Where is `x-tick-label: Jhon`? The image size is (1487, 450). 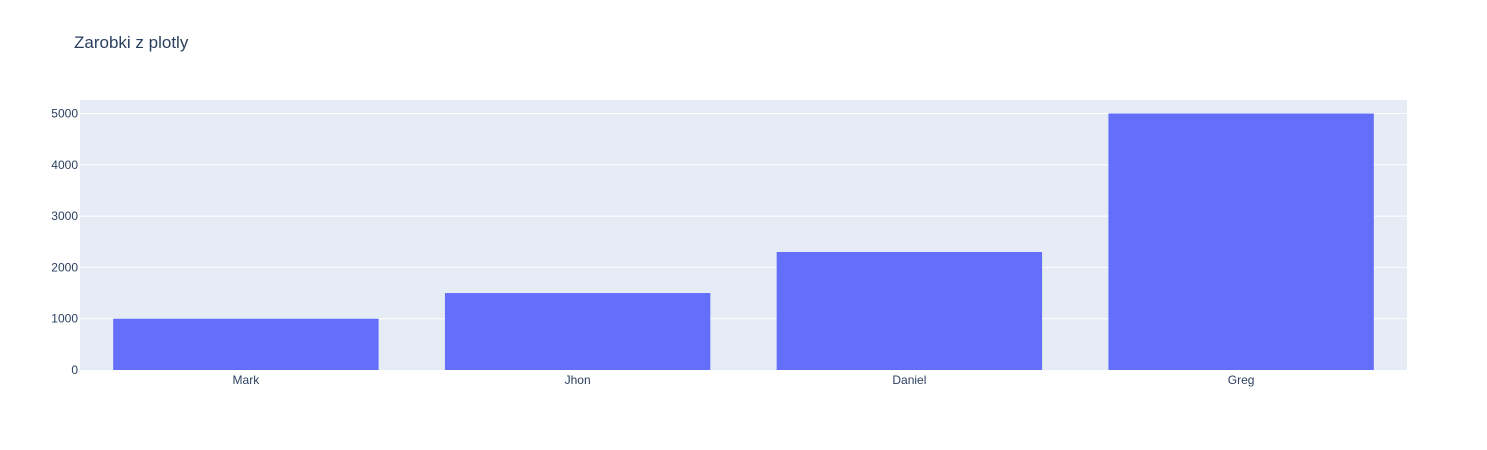 x-tick-label: Jhon is located at coordinates (578, 380).